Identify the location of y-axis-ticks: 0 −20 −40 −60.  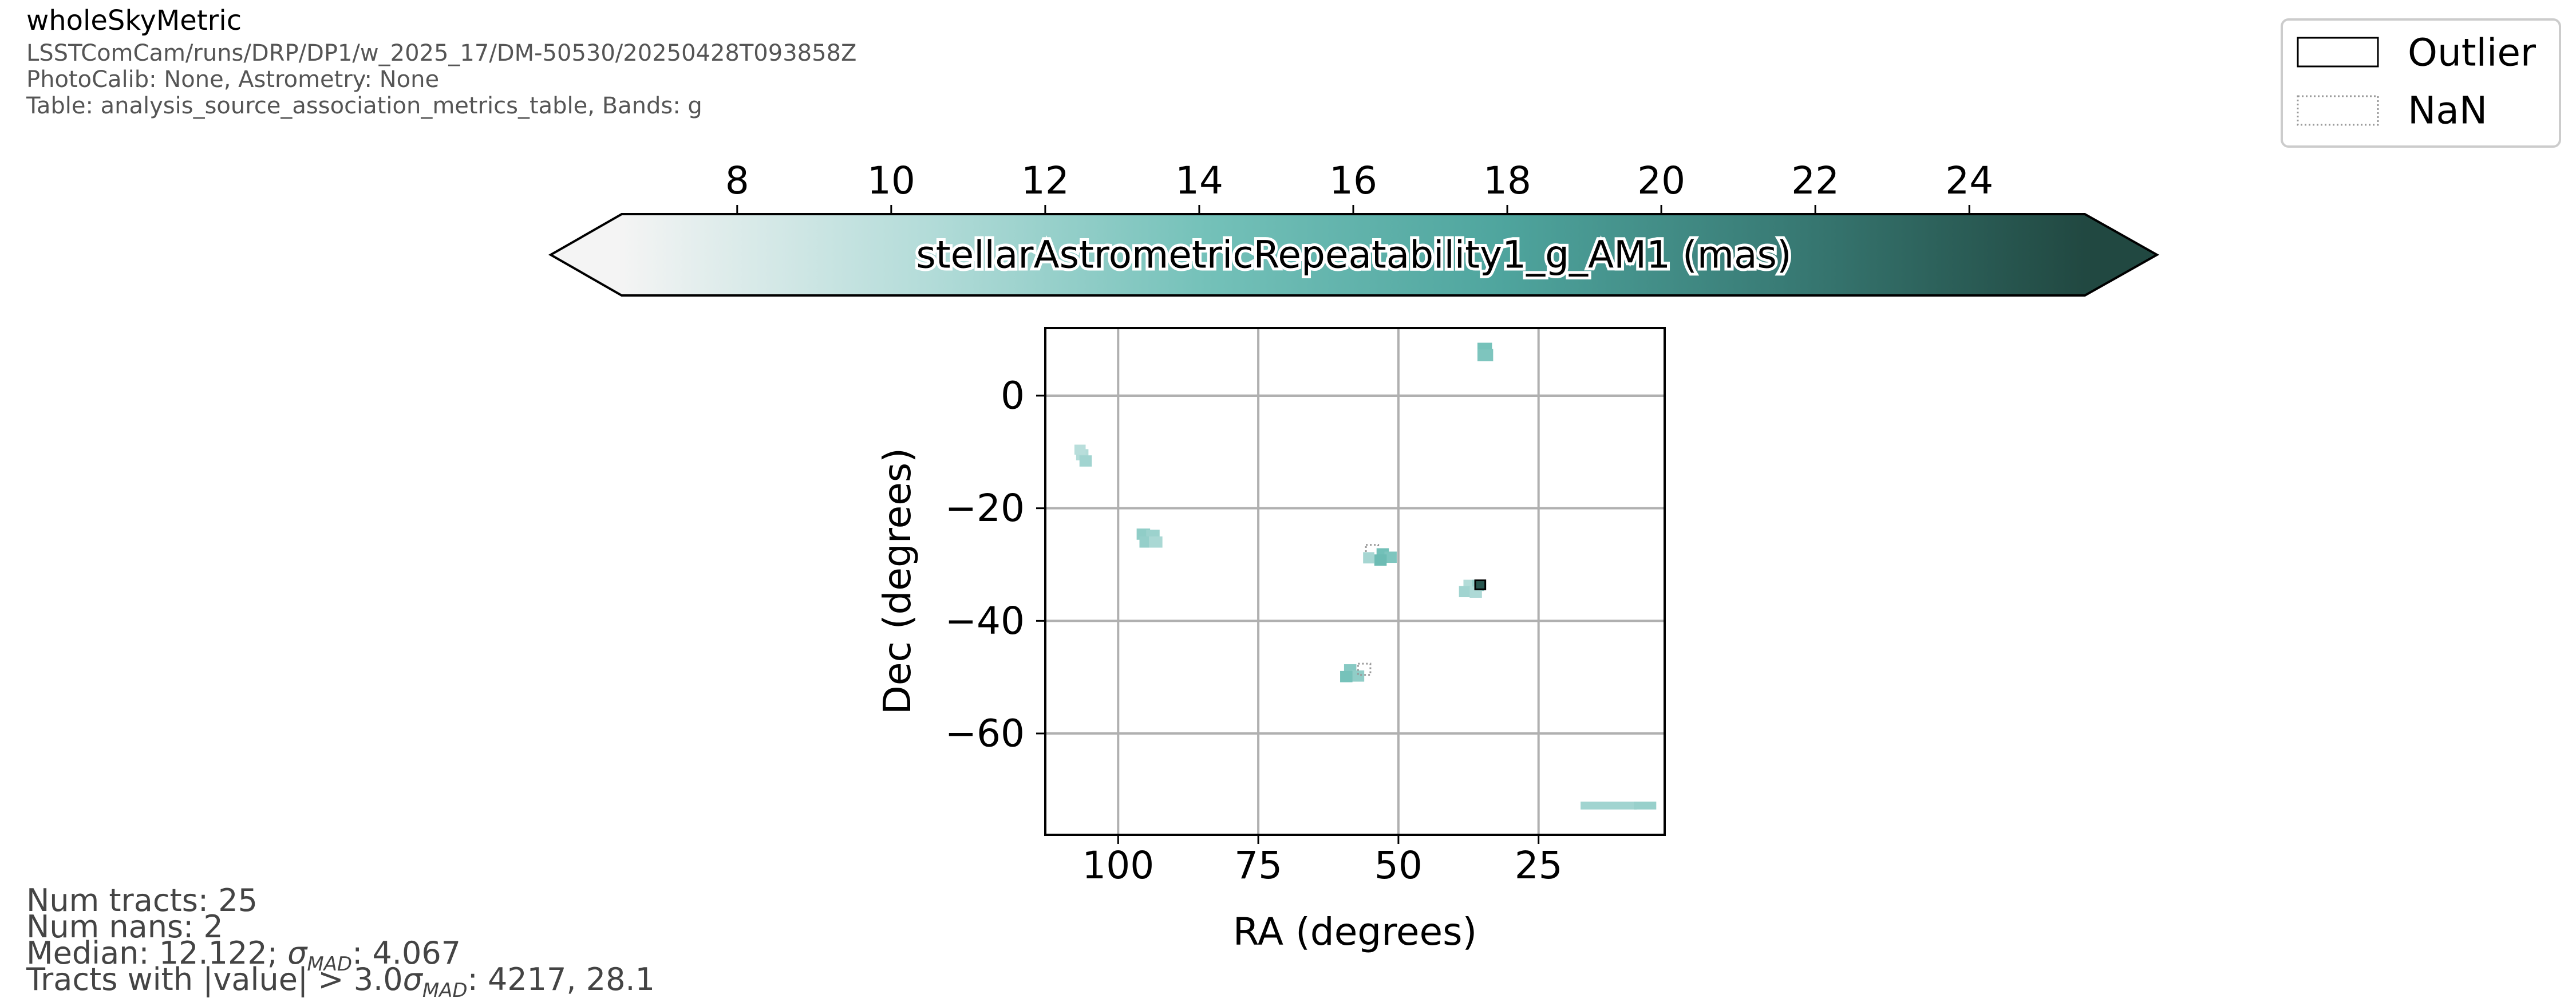
(995, 565).